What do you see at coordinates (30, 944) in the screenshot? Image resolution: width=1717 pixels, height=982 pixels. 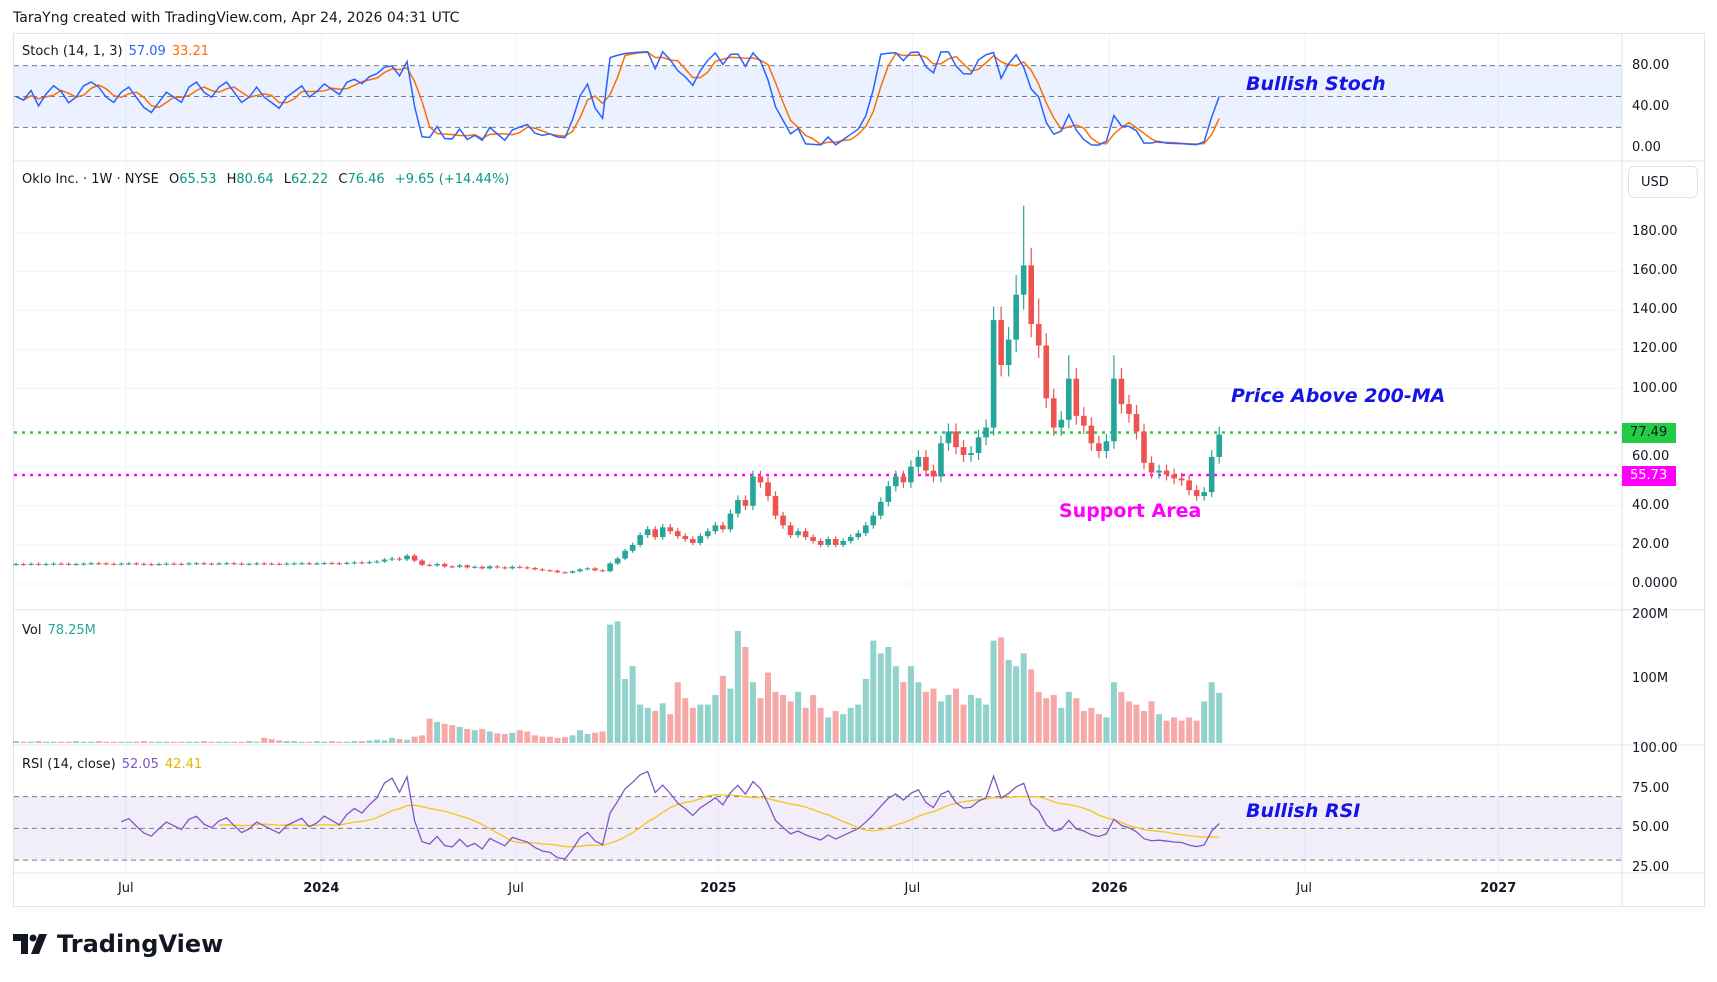 I see `tradingview-logo-icon` at bounding box center [30, 944].